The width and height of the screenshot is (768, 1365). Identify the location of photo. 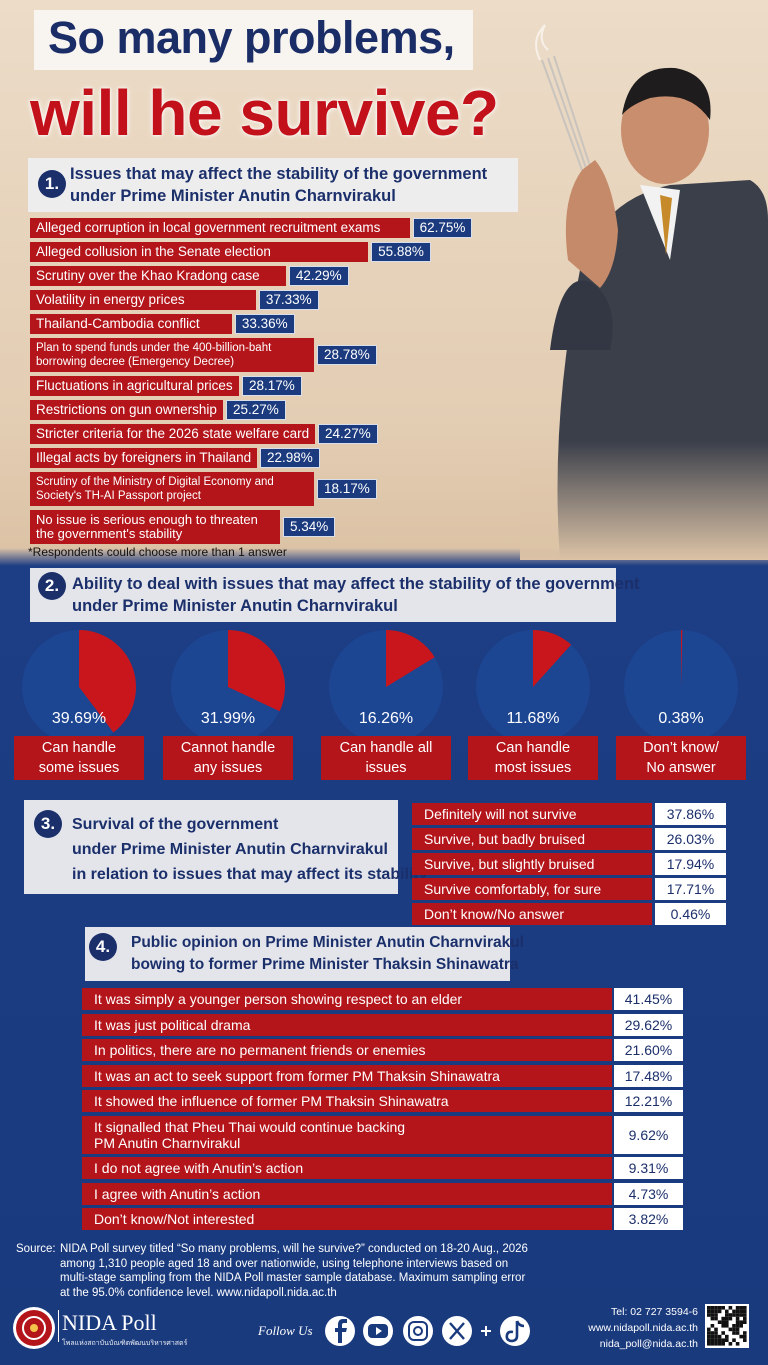
(644, 290).